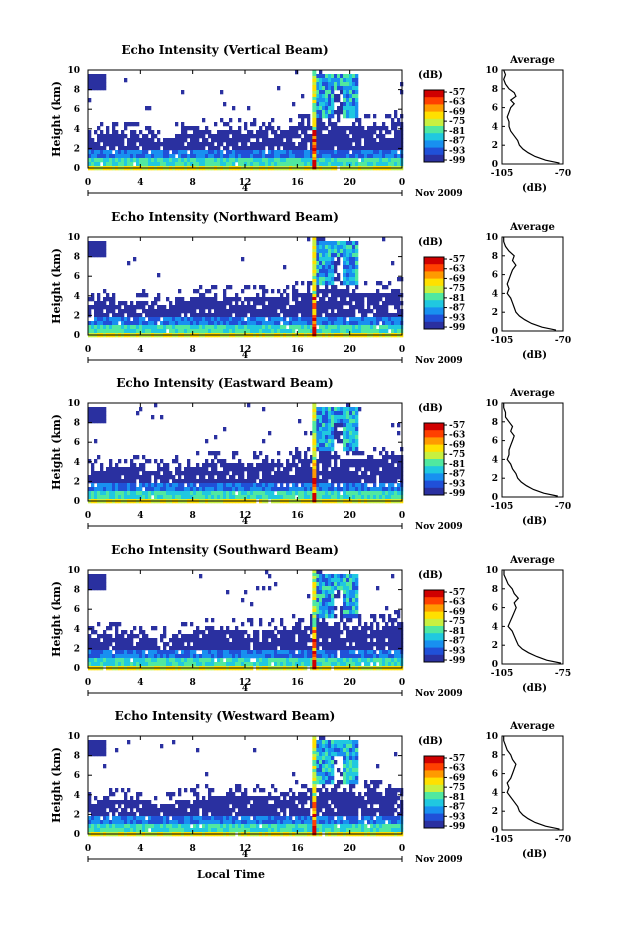 The image size is (621, 929). Describe the element at coordinates (77, 316) in the screenshot. I see `y-tick-label: 2` at that location.